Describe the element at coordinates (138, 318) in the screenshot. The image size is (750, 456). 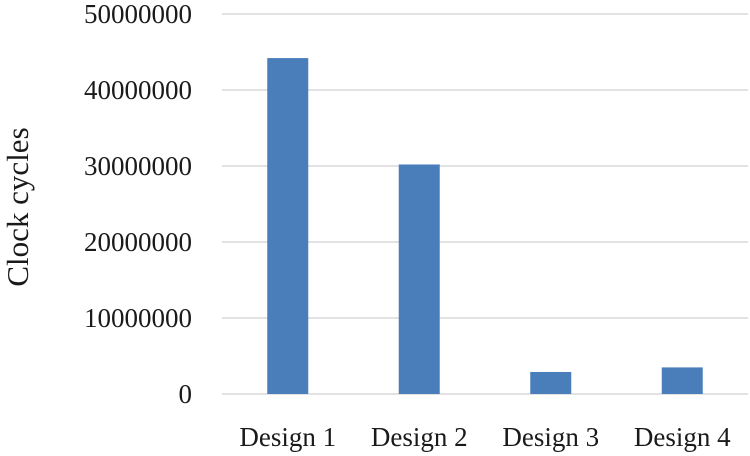
I see `y-tick-label: 10000000` at that location.